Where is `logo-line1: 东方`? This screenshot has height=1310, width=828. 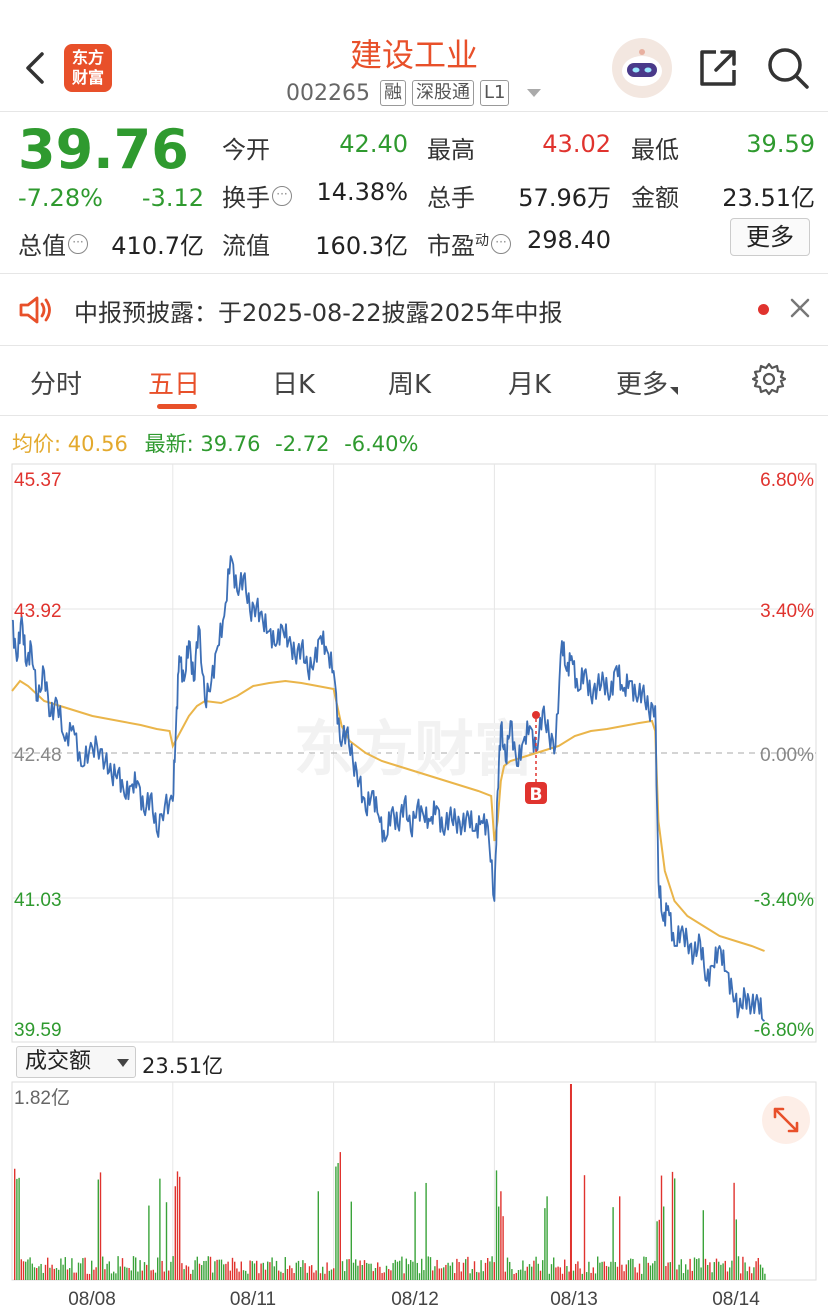
logo-line1: 东方 is located at coordinates (87, 57).